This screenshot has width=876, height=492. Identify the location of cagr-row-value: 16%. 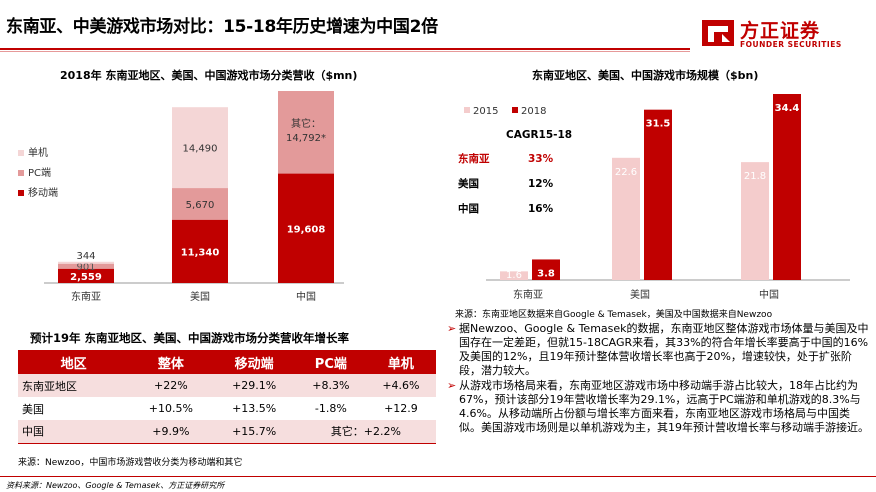
(541, 209).